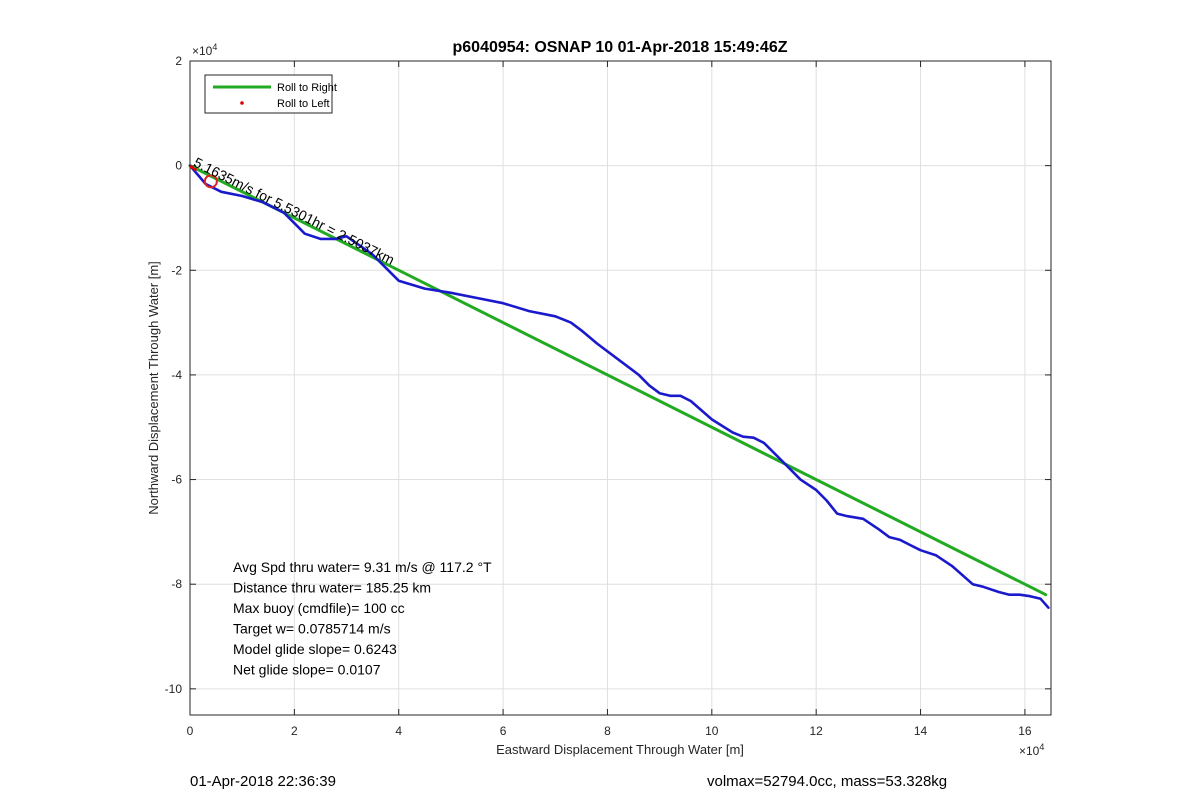 This screenshot has width=1200, height=804. Describe the element at coordinates (827, 781) in the screenshot. I see `footer-volmax-mass: volmax=52794.0cc, mass=53.328kg` at that location.